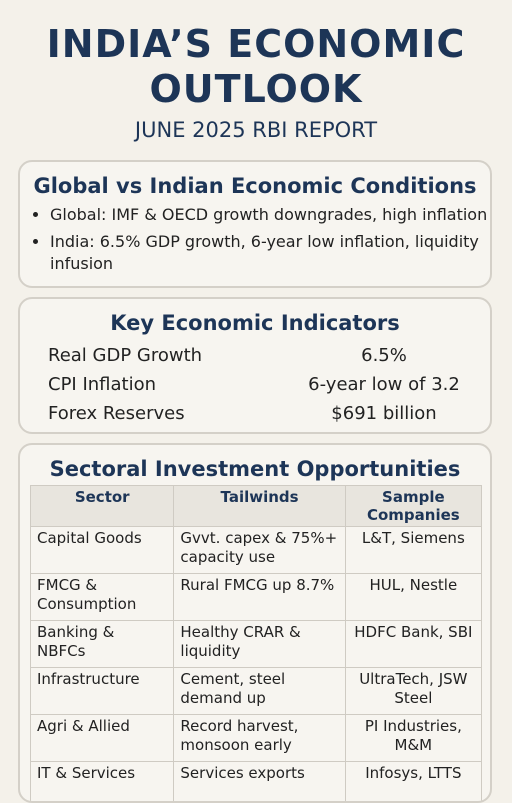  I want to click on table-cell: HDFC Bank, SBI, so click(413, 644).